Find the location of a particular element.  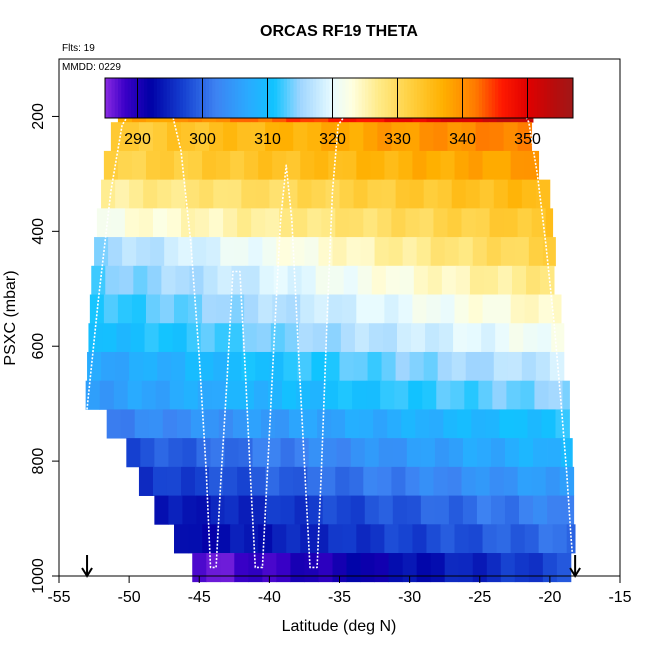

y-tick-label: 800 is located at coordinates (38, 461).